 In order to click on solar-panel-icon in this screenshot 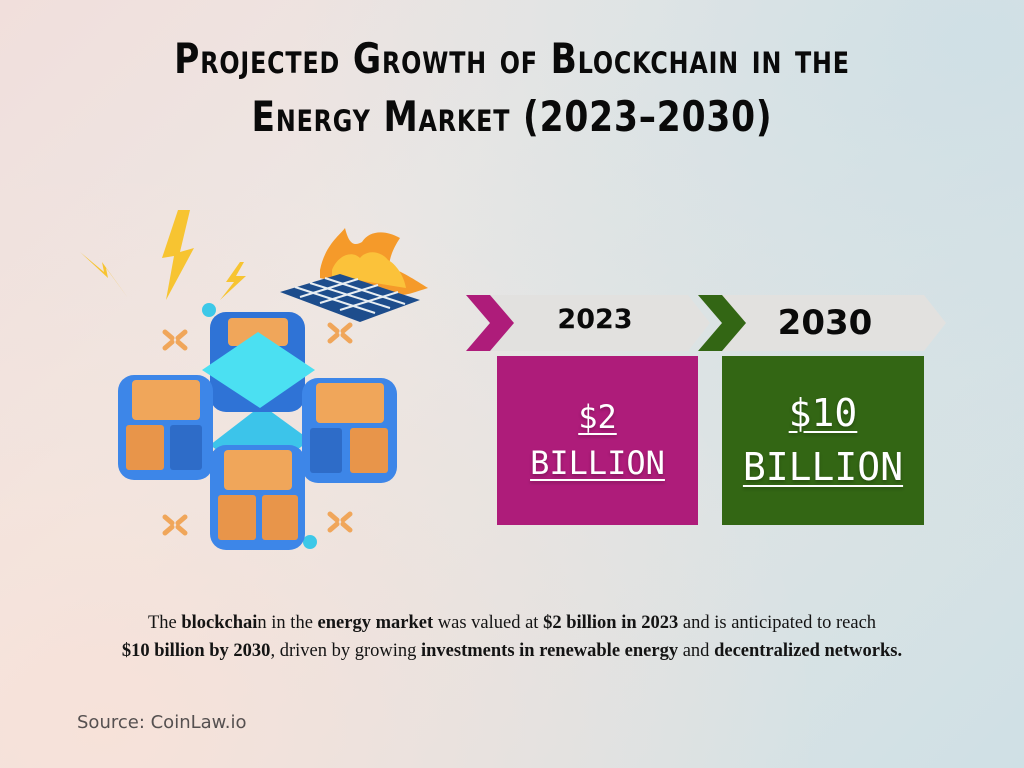, I will do `click(350, 298)`.